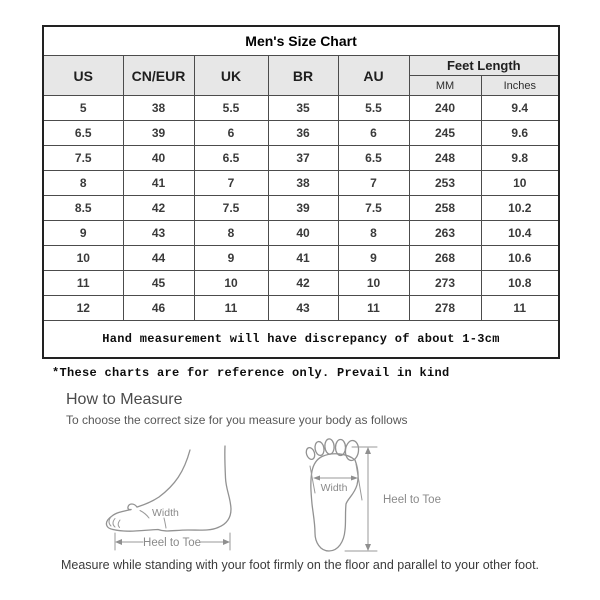 This screenshot has height=600, width=600. I want to click on size-row: 10 44 9 41 9 268 10.6, so click(301, 258).